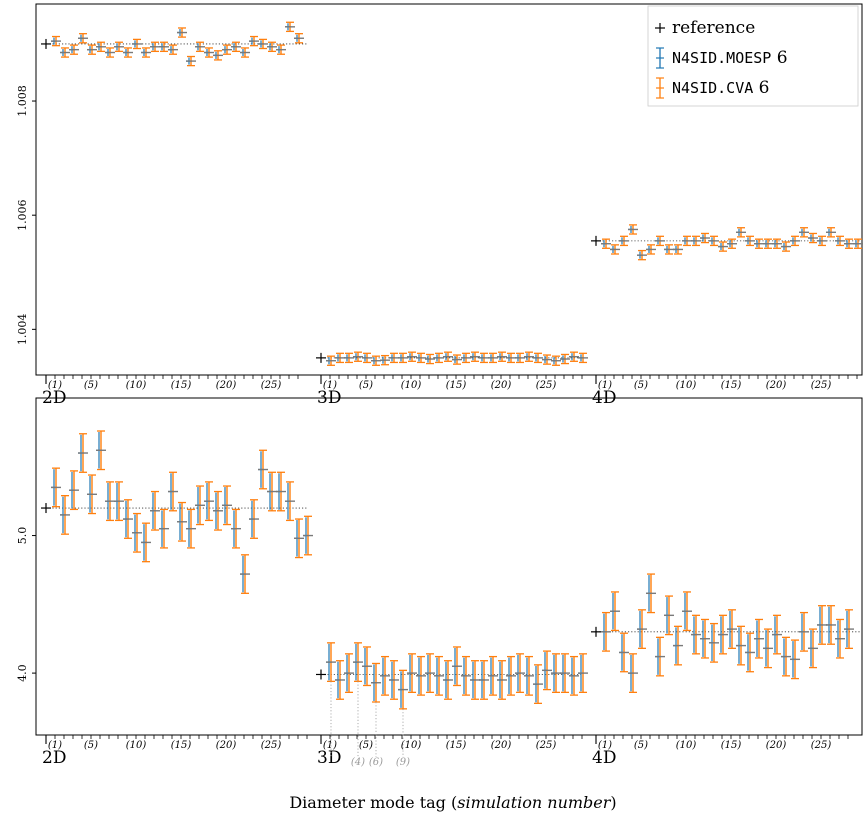 The height and width of the screenshot is (820, 865). Describe the element at coordinates (403, 762) in the screenshot. I see `annotation-label: (9)` at that location.